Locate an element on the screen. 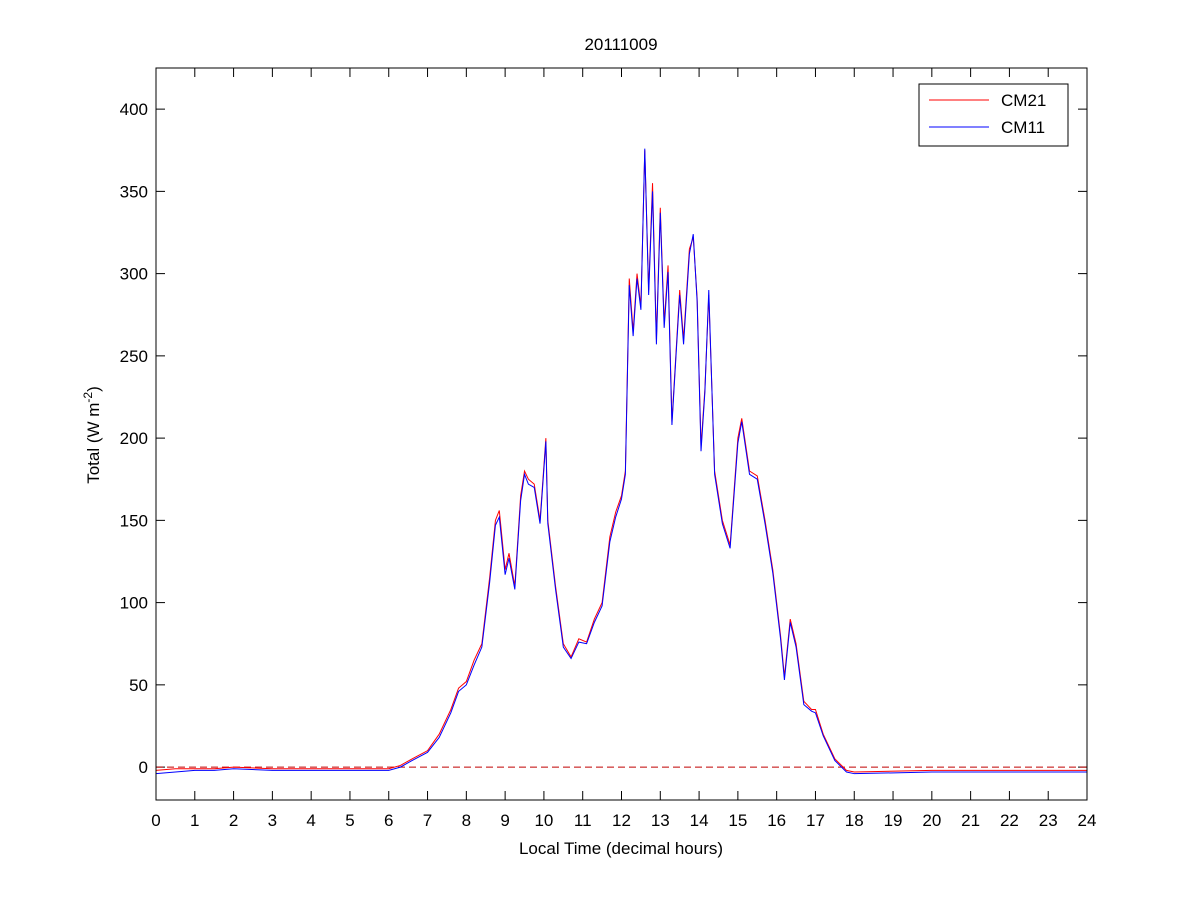 This screenshot has height=900, width=1201. chart-title: 20111009 is located at coordinates (620, 44).